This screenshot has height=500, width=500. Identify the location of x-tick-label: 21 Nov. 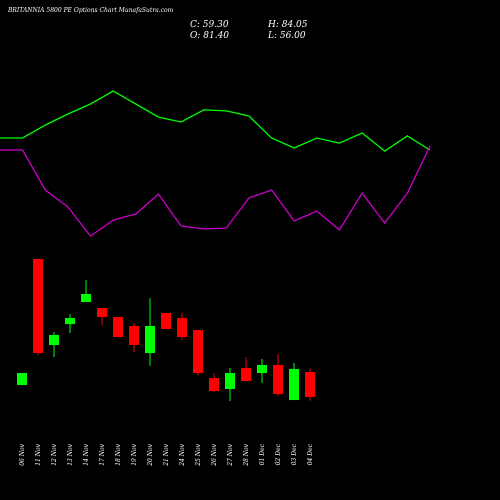
(166, 454).